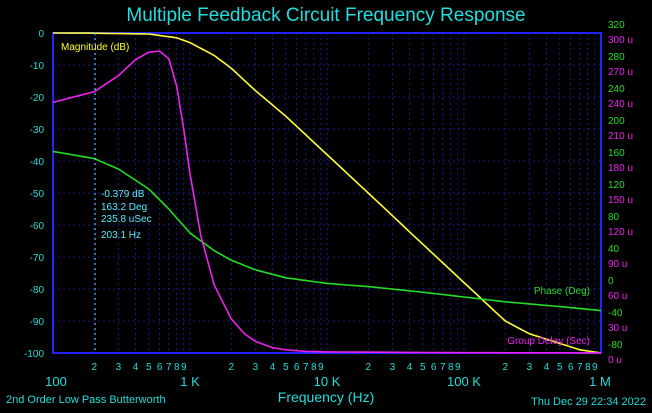 Image resolution: width=652 pixels, height=413 pixels. What do you see at coordinates (620, 72) in the screenshot?
I see `right-delay-tick-label: 270 u` at bounding box center [620, 72].